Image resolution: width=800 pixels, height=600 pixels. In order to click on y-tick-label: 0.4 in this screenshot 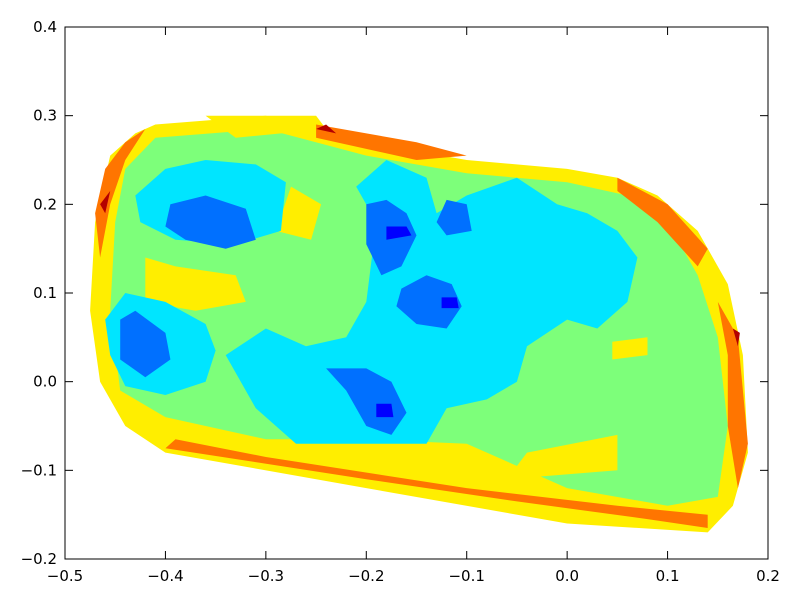, I will do `click(45, 27)`.